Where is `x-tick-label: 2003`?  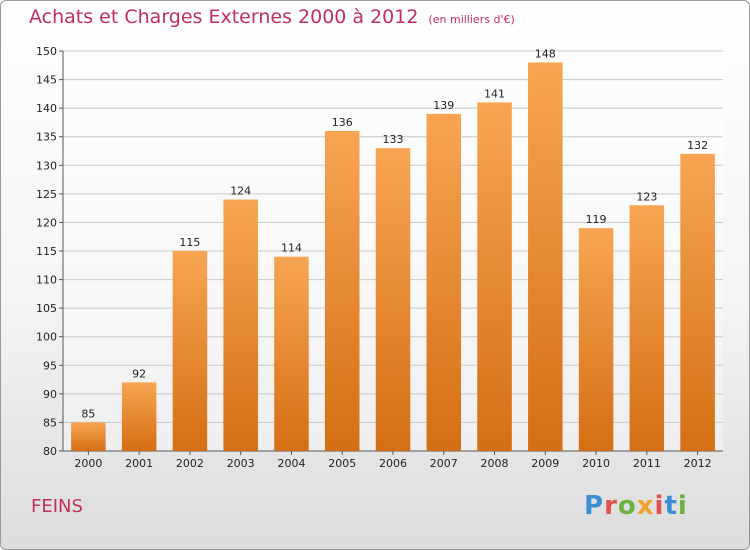
x-tick-label: 2003 is located at coordinates (241, 463).